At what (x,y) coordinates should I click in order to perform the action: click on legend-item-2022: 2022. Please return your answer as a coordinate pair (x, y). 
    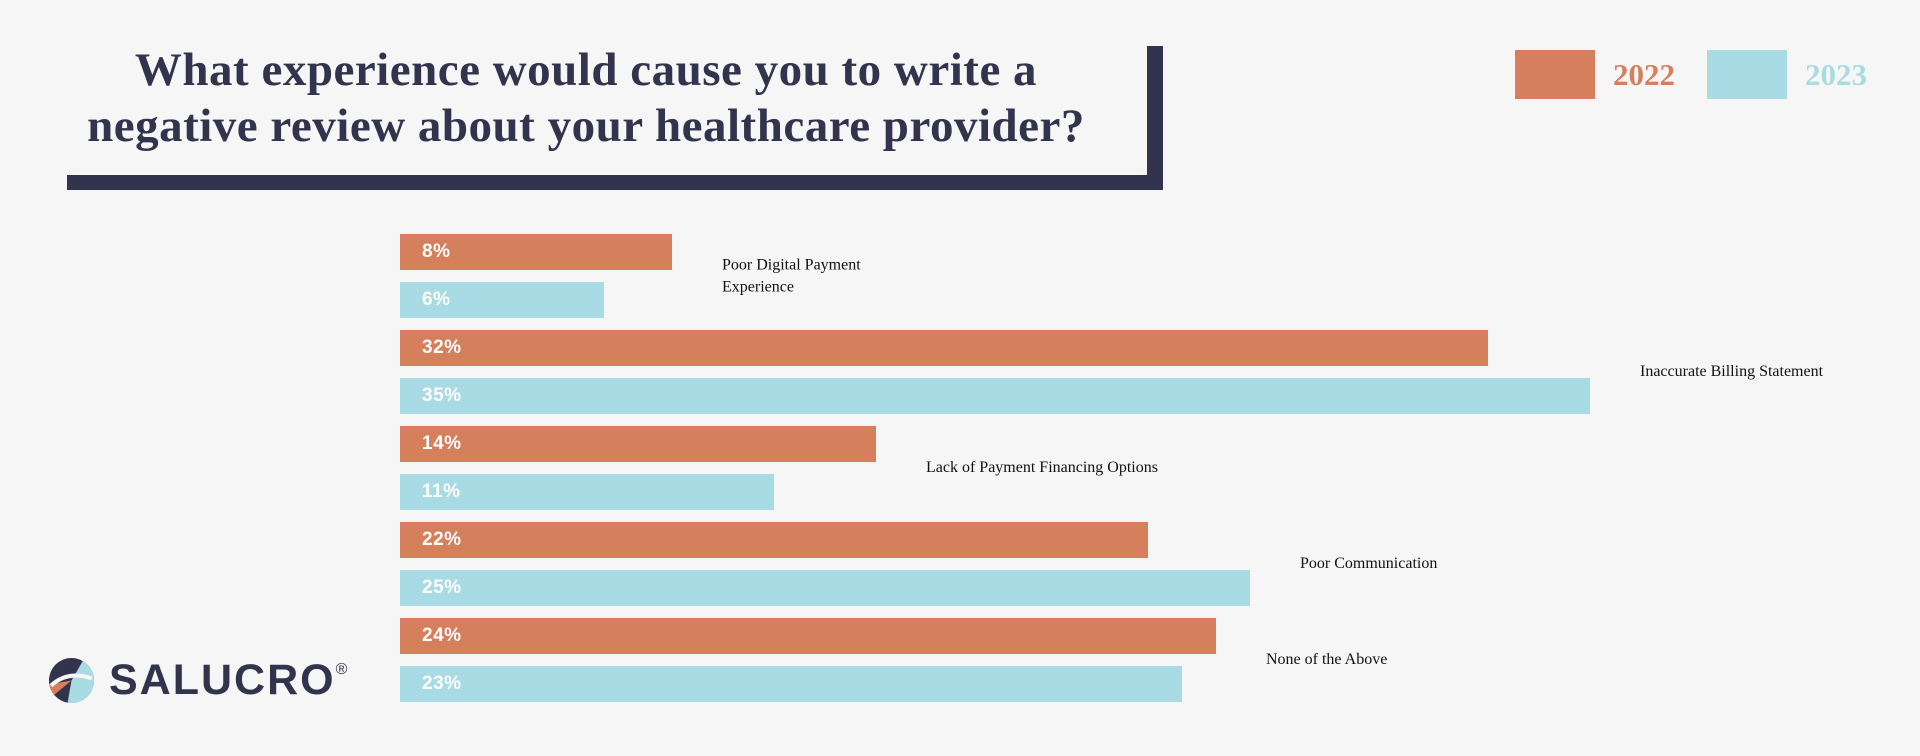
    Looking at the image, I should click on (1595, 74).